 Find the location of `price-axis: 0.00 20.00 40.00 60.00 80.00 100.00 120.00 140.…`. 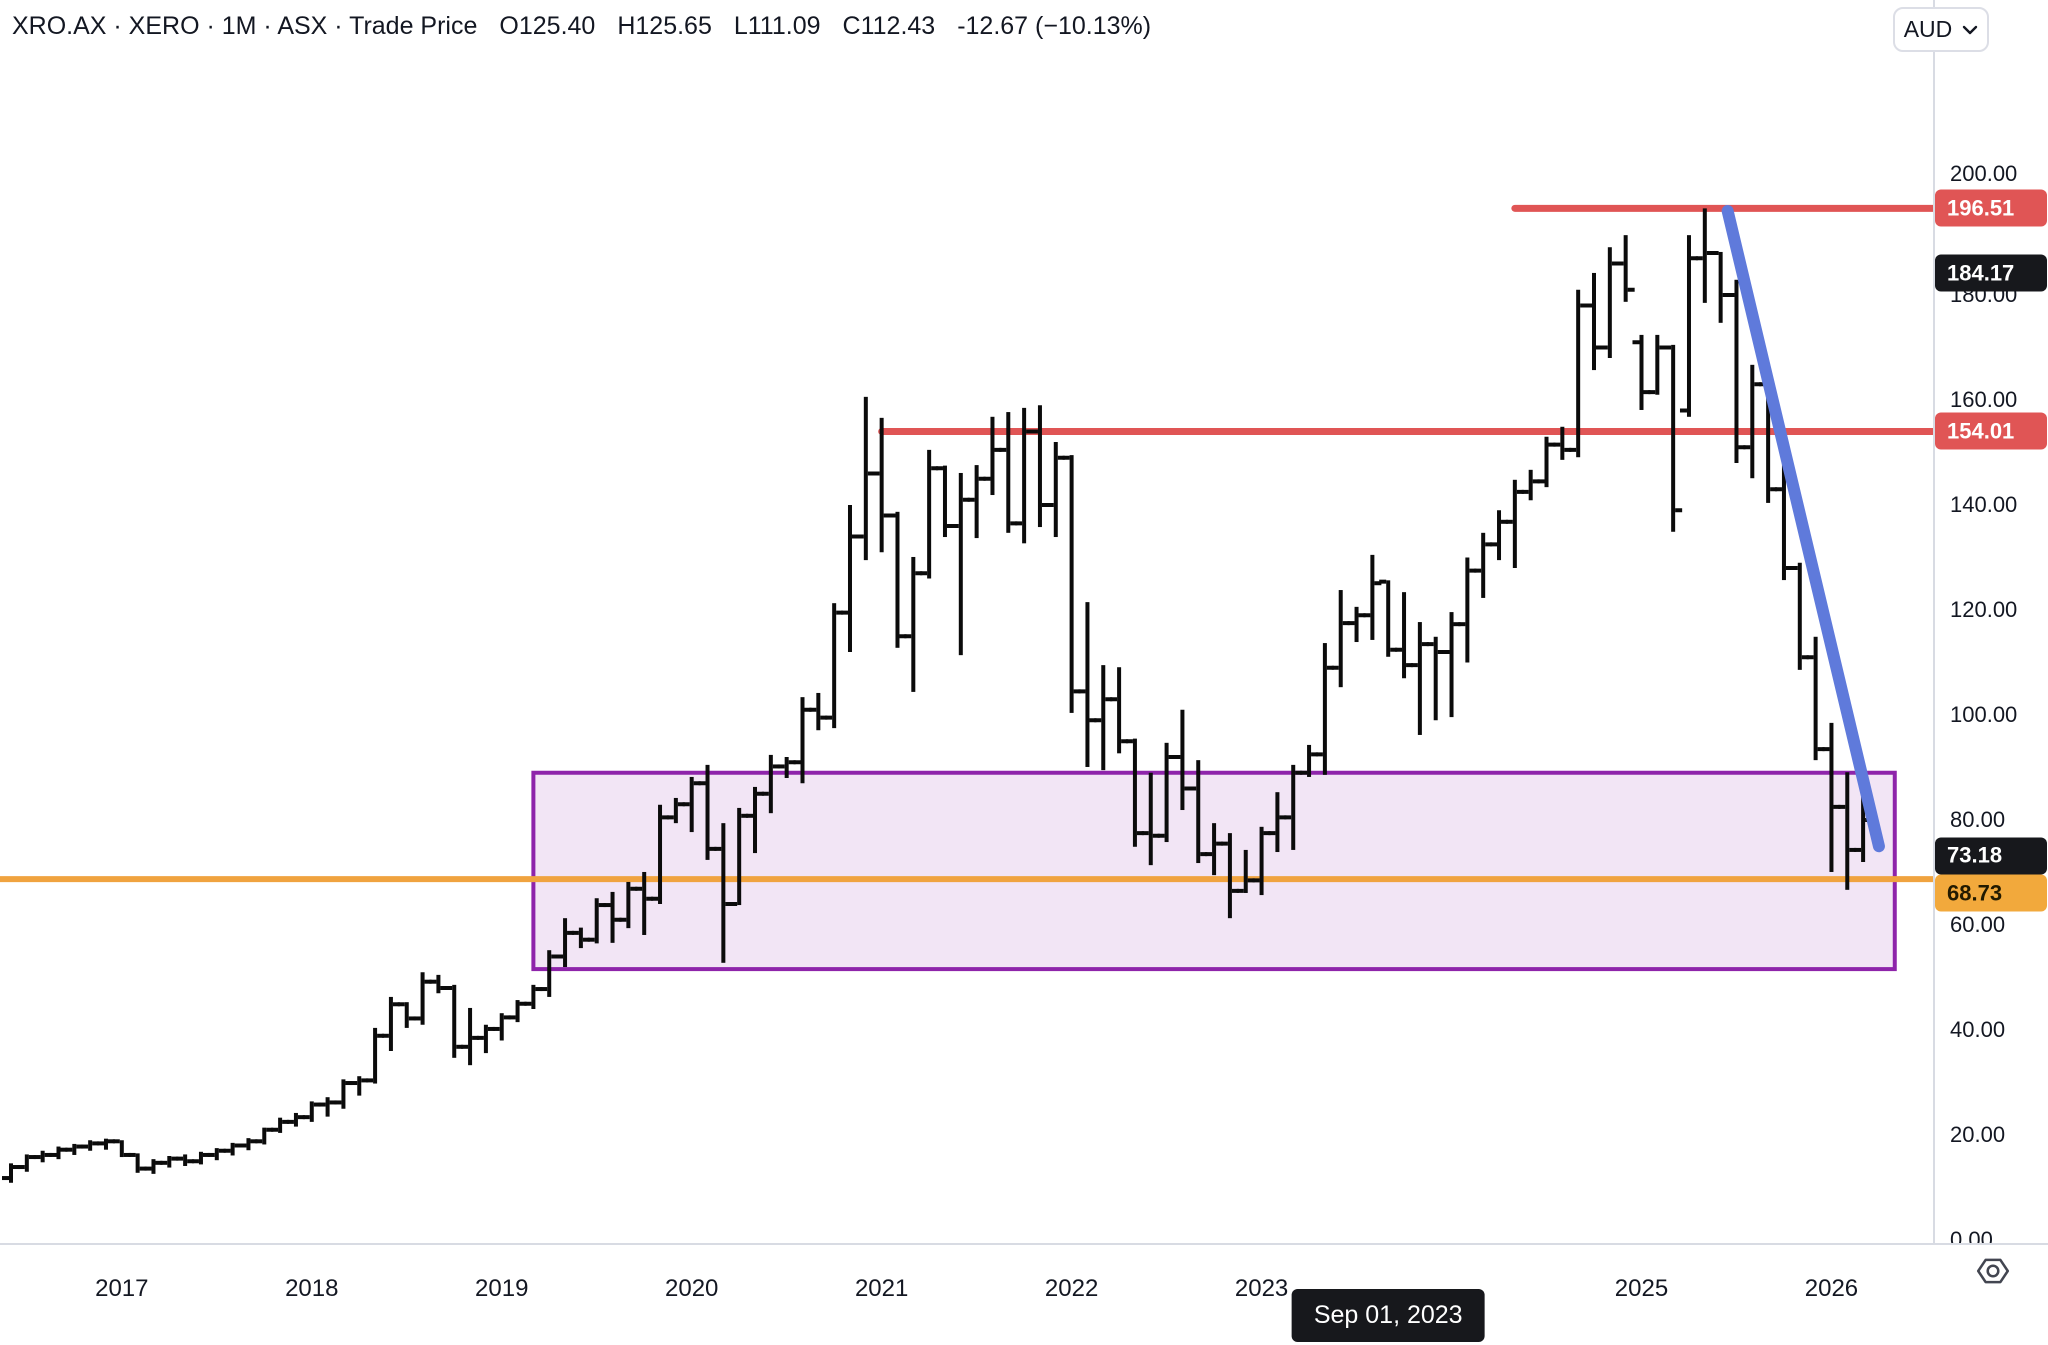

price-axis: 0.00 20.00 40.00 60.00 80.00 100.00 120.00 140.… is located at coordinates (1990, 626).